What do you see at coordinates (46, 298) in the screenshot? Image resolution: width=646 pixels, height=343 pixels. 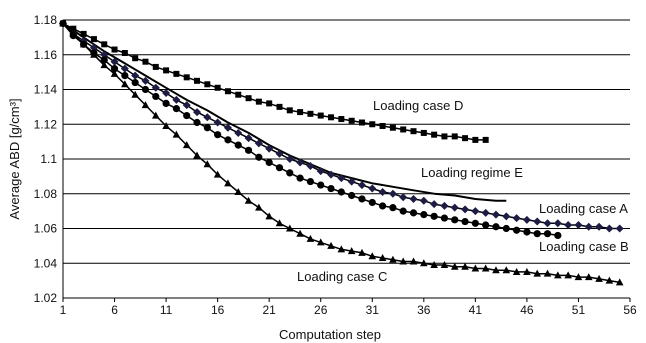 I see `y-tick-label: 1.02` at bounding box center [46, 298].